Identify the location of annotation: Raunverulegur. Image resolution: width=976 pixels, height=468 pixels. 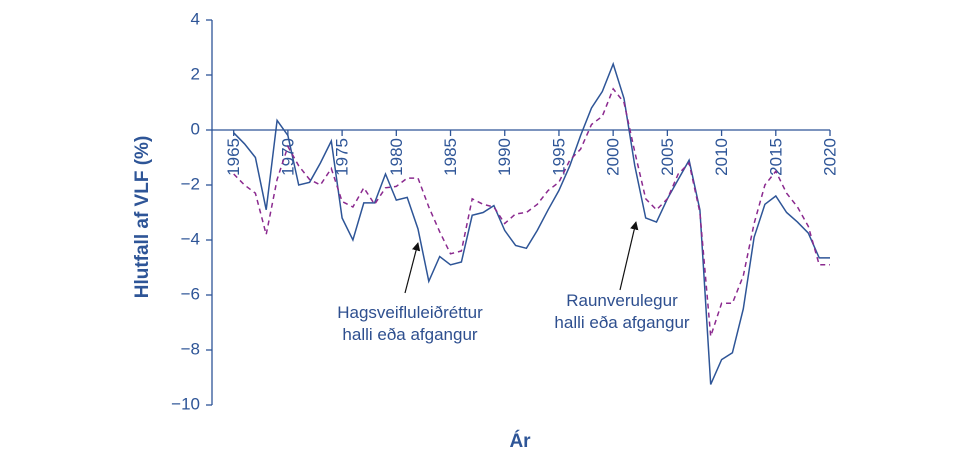
(622, 300).